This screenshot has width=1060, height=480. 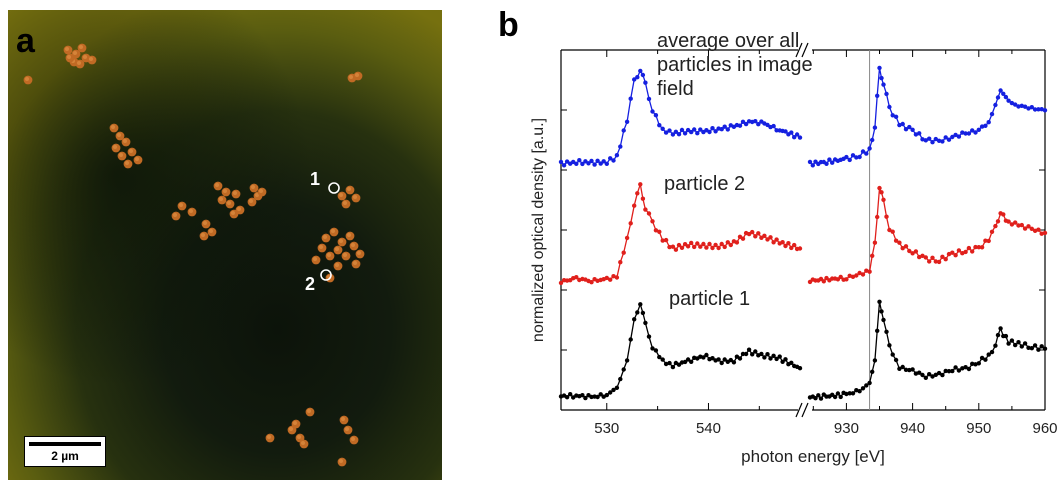 I want to click on particle-2-label: 2, so click(x=310, y=284).